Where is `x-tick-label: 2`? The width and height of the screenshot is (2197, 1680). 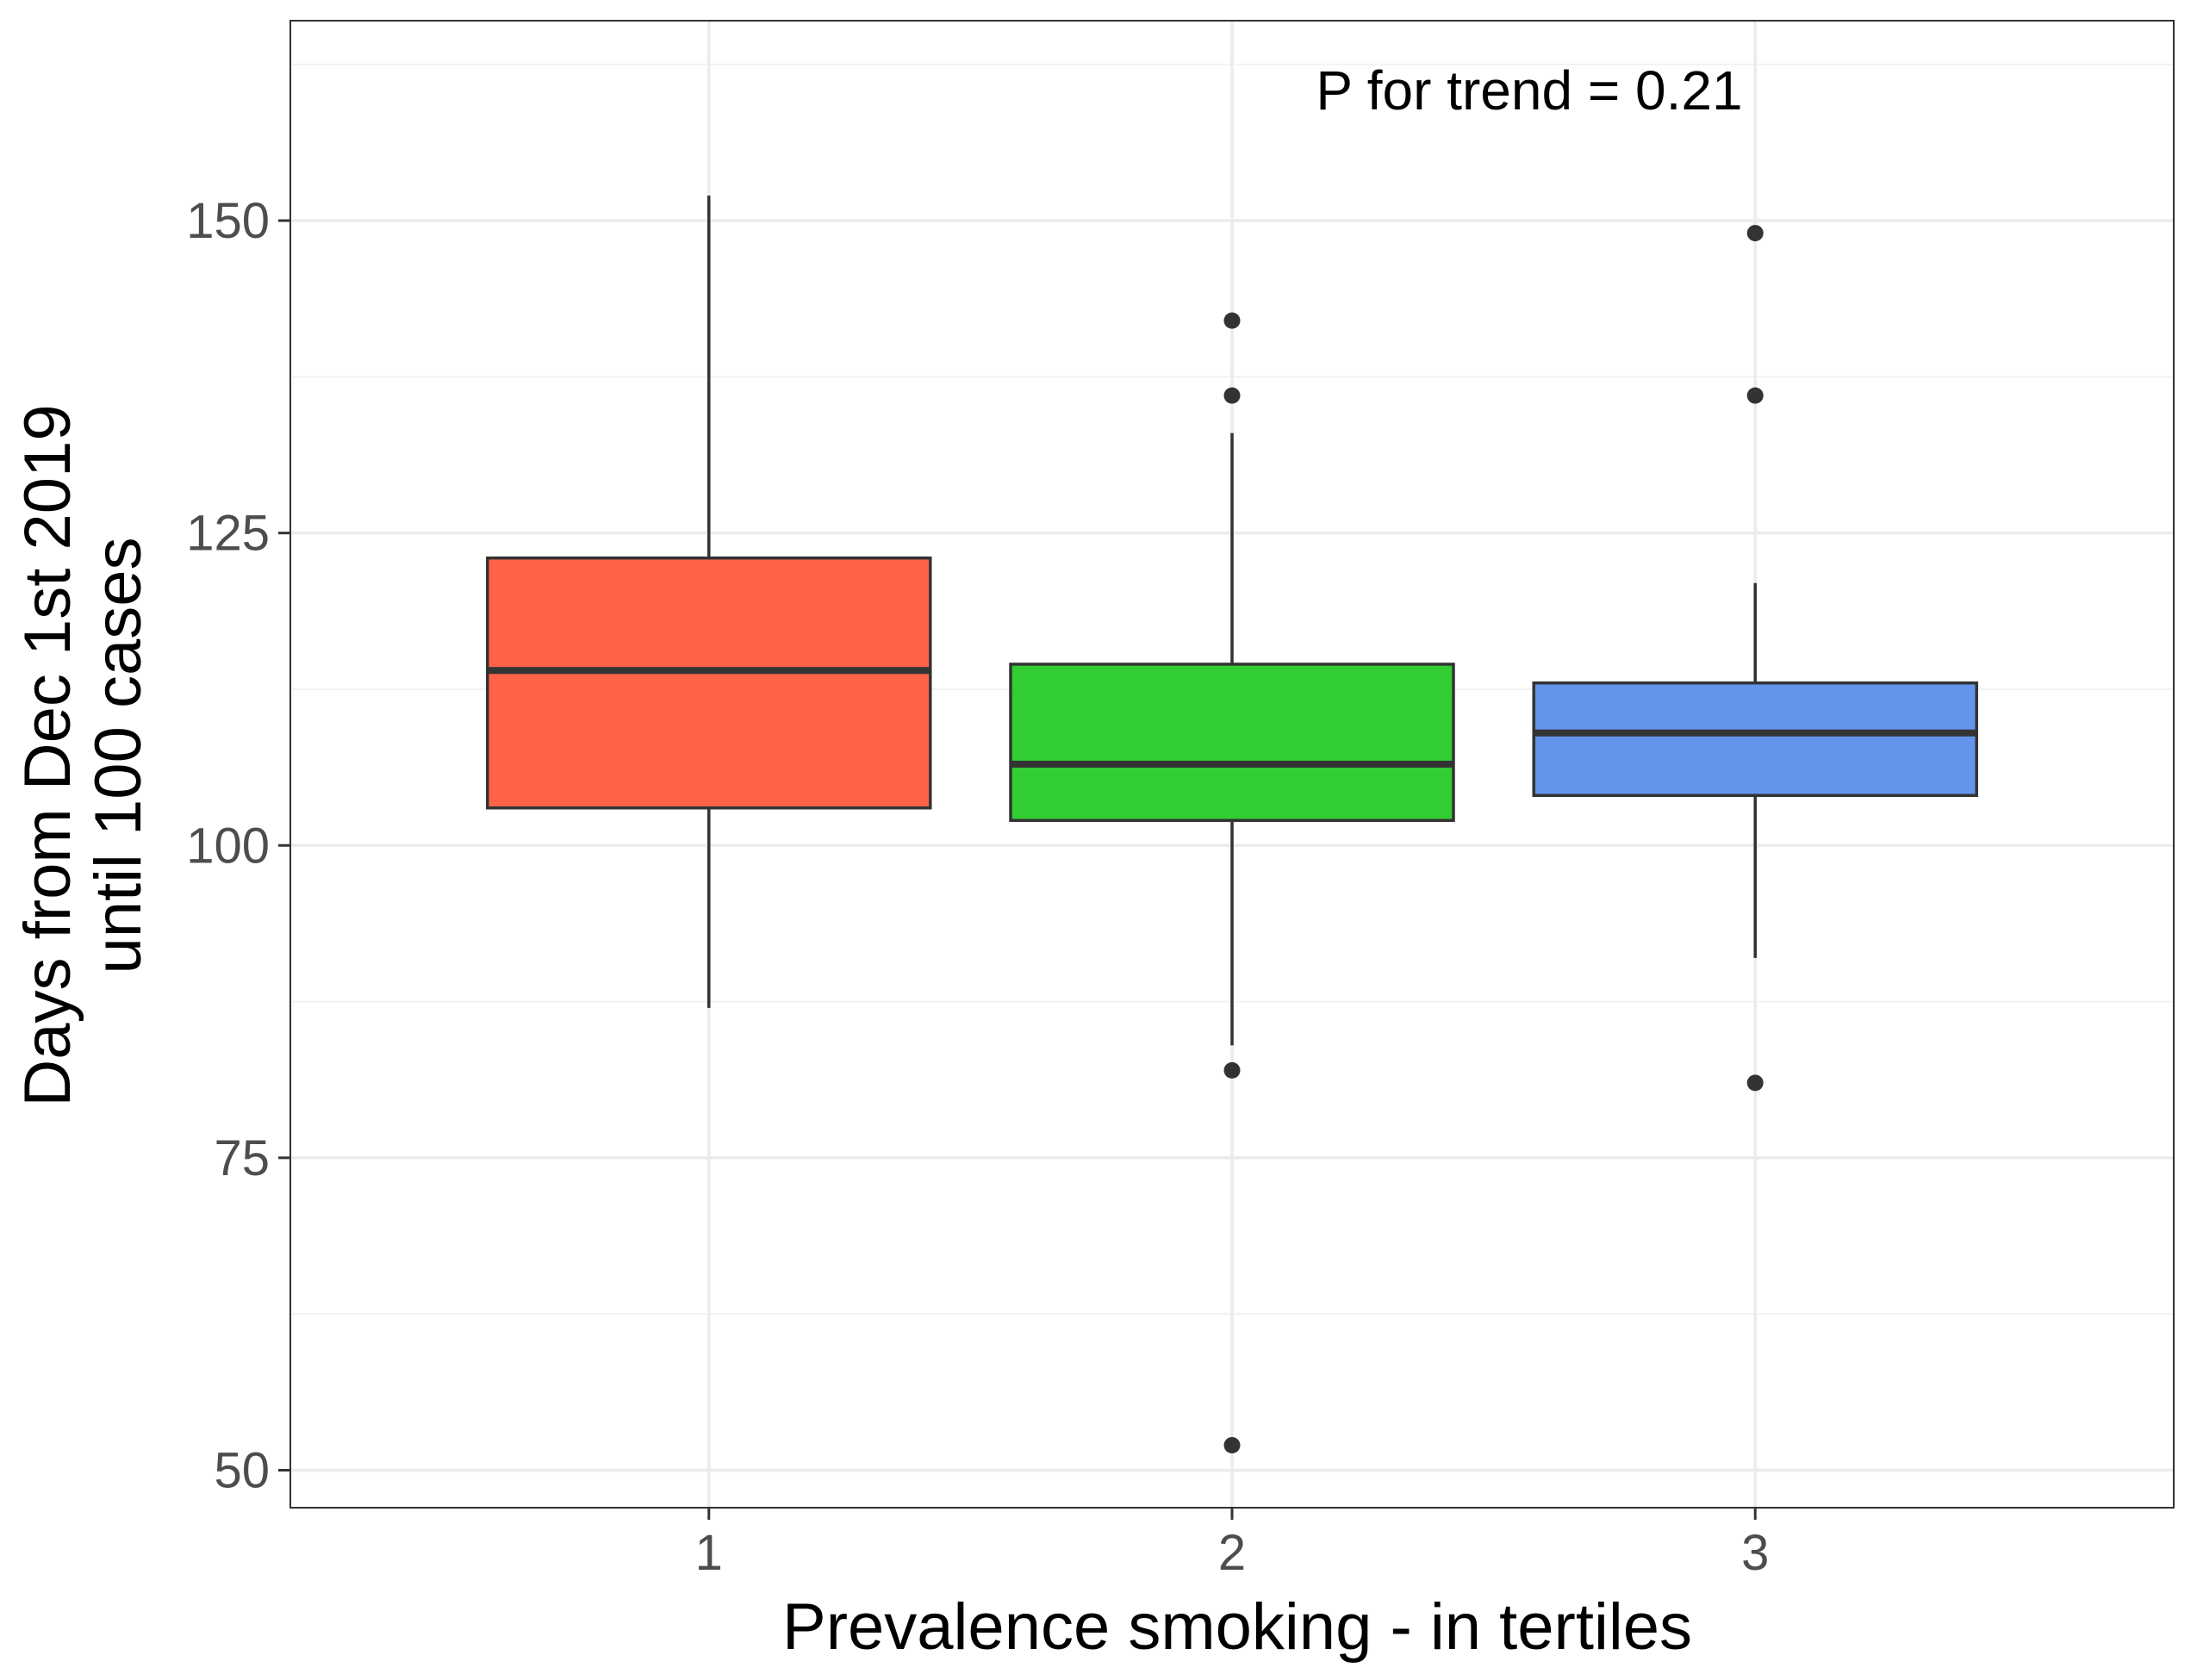
x-tick-label: 2 is located at coordinates (1232, 1553).